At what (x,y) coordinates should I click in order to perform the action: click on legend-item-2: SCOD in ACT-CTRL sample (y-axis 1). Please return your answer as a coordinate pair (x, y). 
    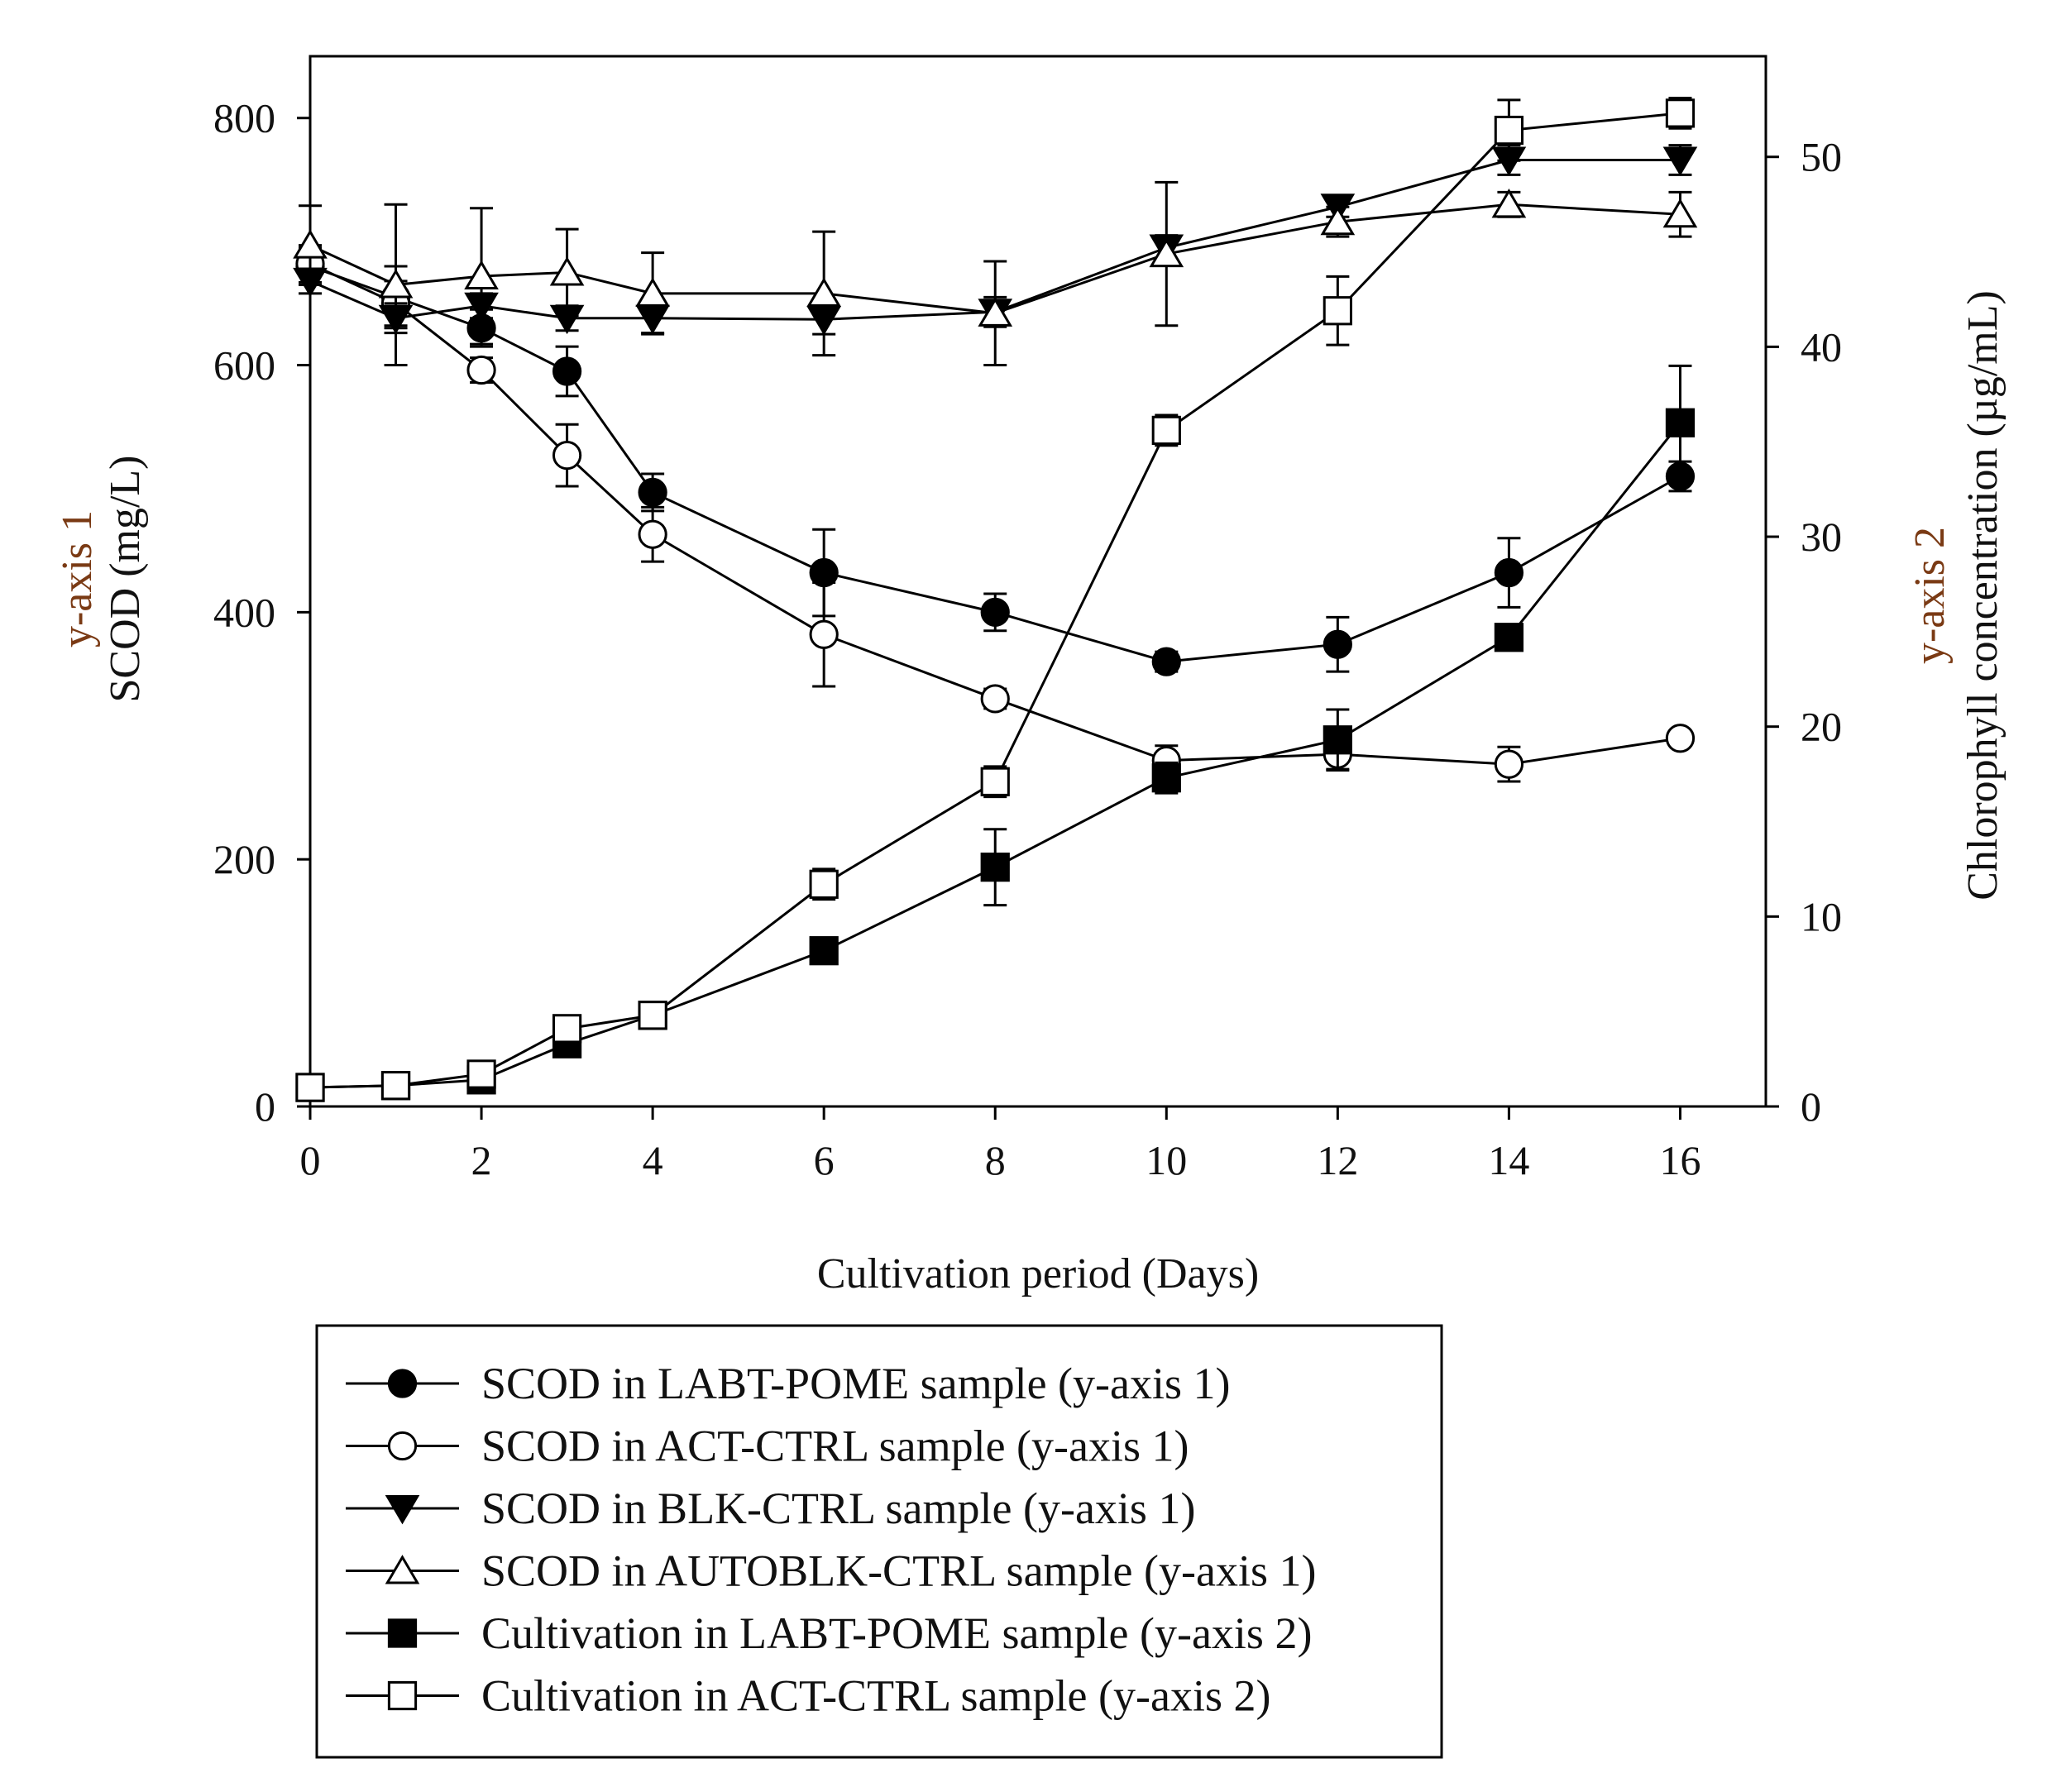
    Looking at the image, I should click on (767, 1446).